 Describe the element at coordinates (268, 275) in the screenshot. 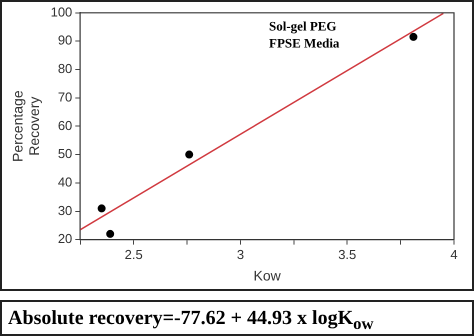

I see `x-axis-title: Kow` at that location.